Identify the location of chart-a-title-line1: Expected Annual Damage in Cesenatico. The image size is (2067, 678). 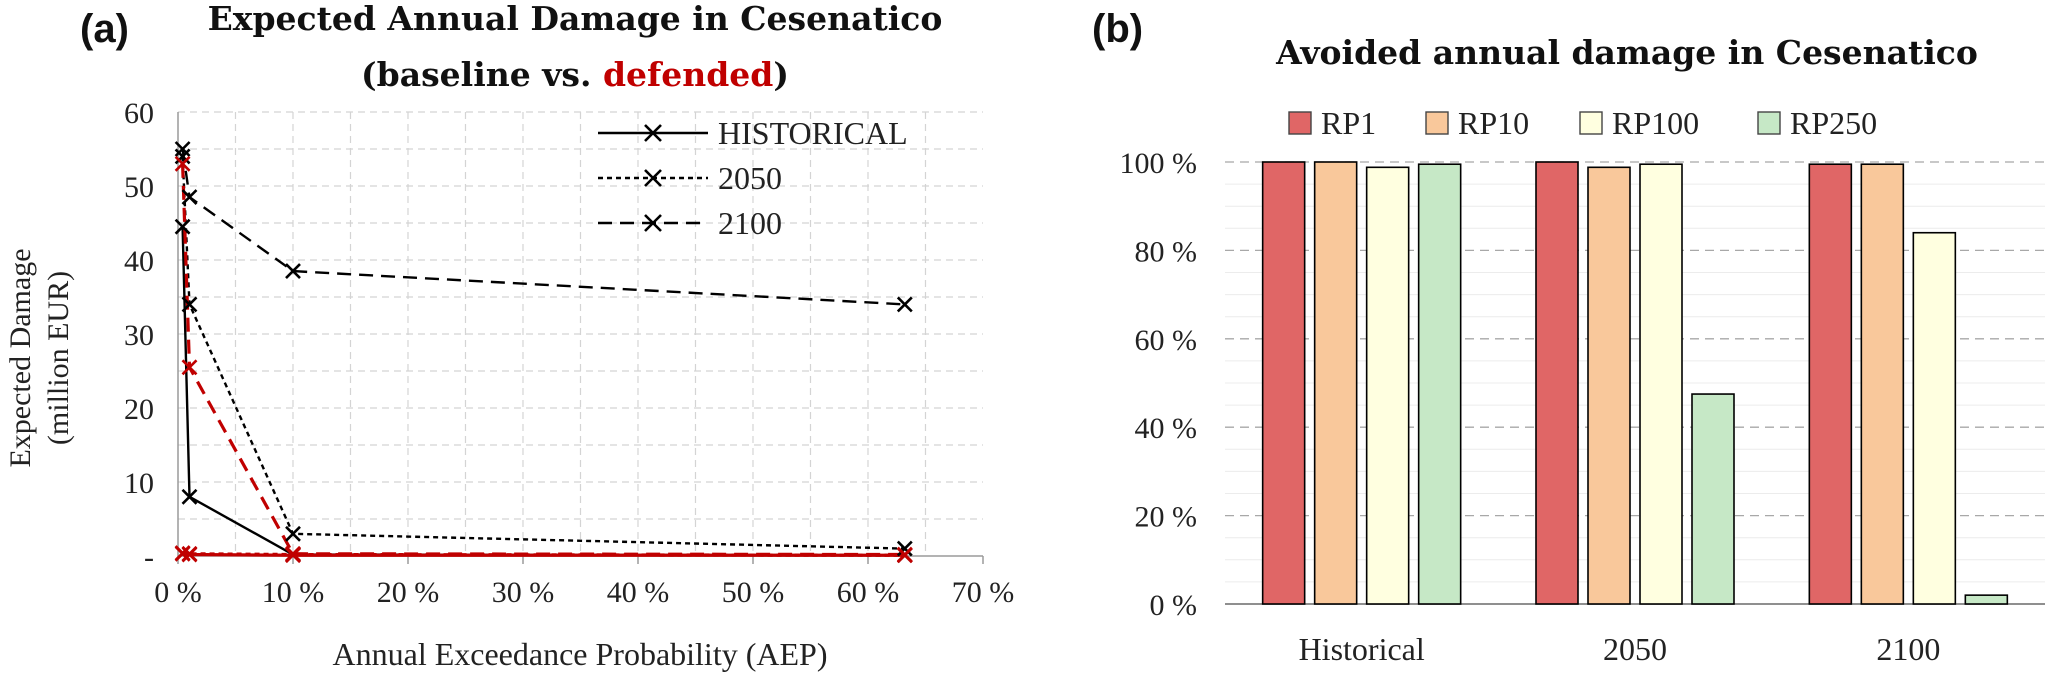
(575, 19).